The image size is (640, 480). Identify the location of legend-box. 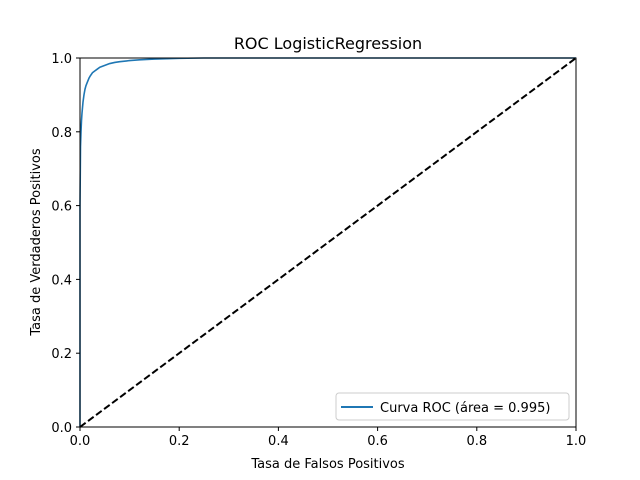
(452, 406).